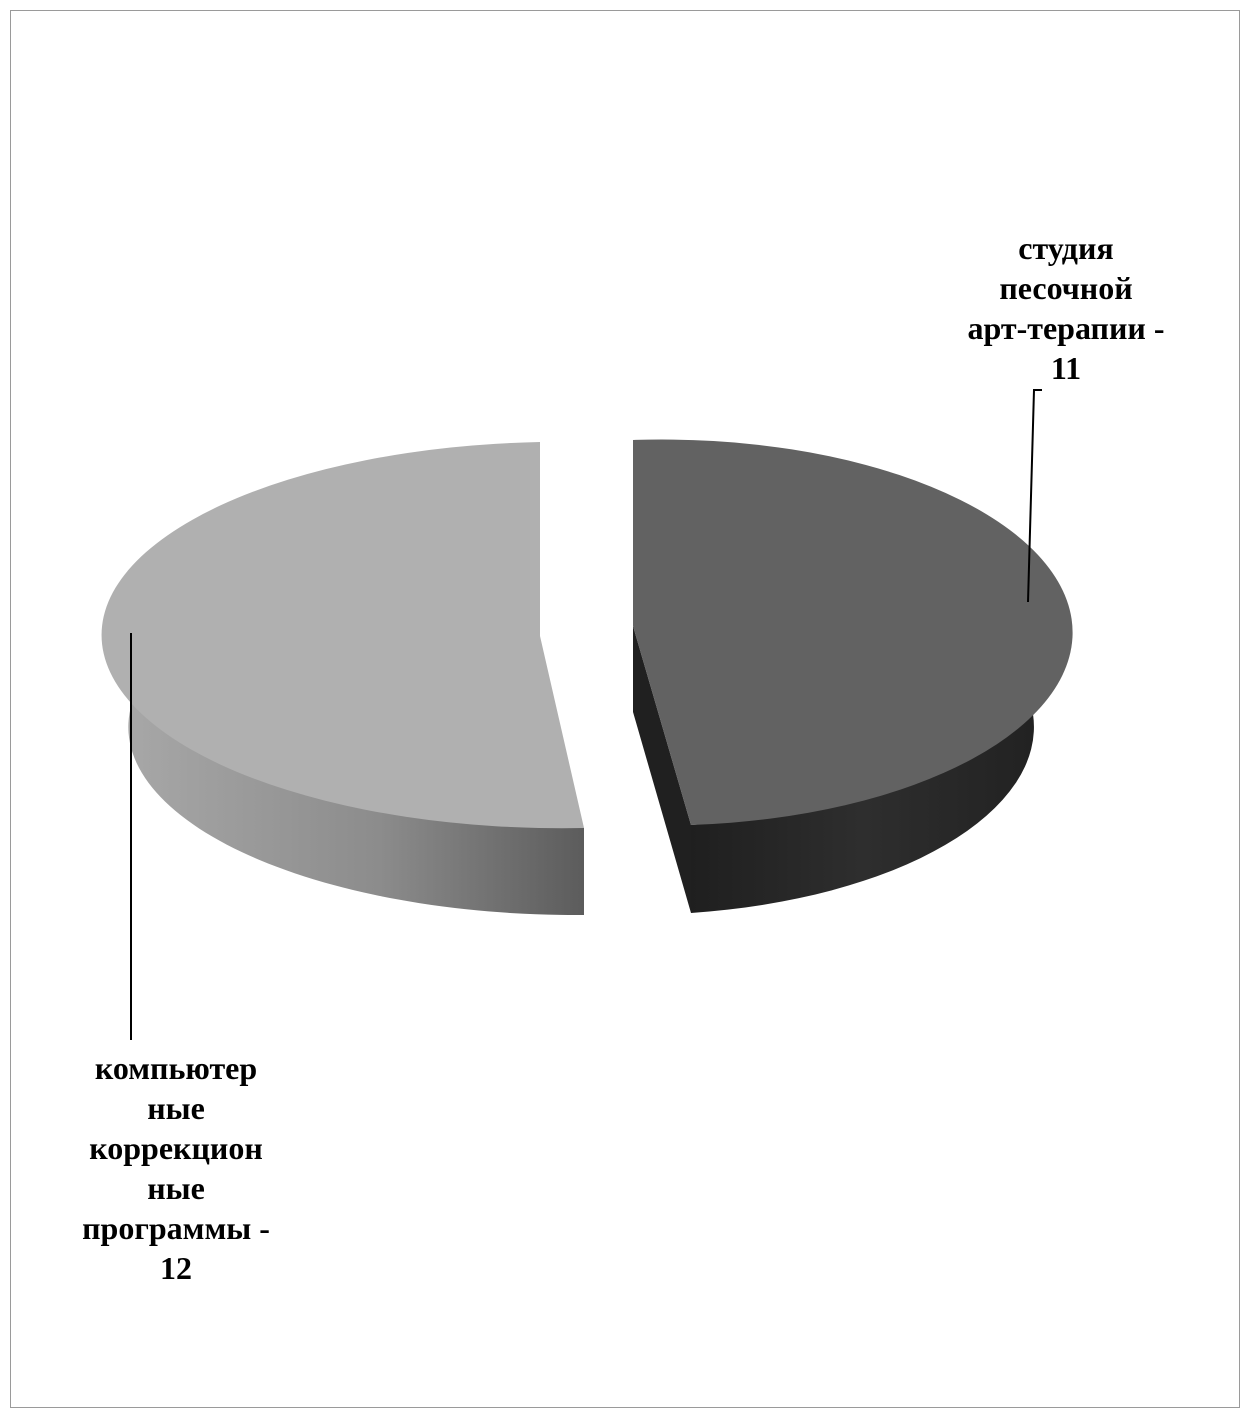 This screenshot has height=1416, width=1248. I want to click on pie-slice-studiya-side, so click(862, 769).